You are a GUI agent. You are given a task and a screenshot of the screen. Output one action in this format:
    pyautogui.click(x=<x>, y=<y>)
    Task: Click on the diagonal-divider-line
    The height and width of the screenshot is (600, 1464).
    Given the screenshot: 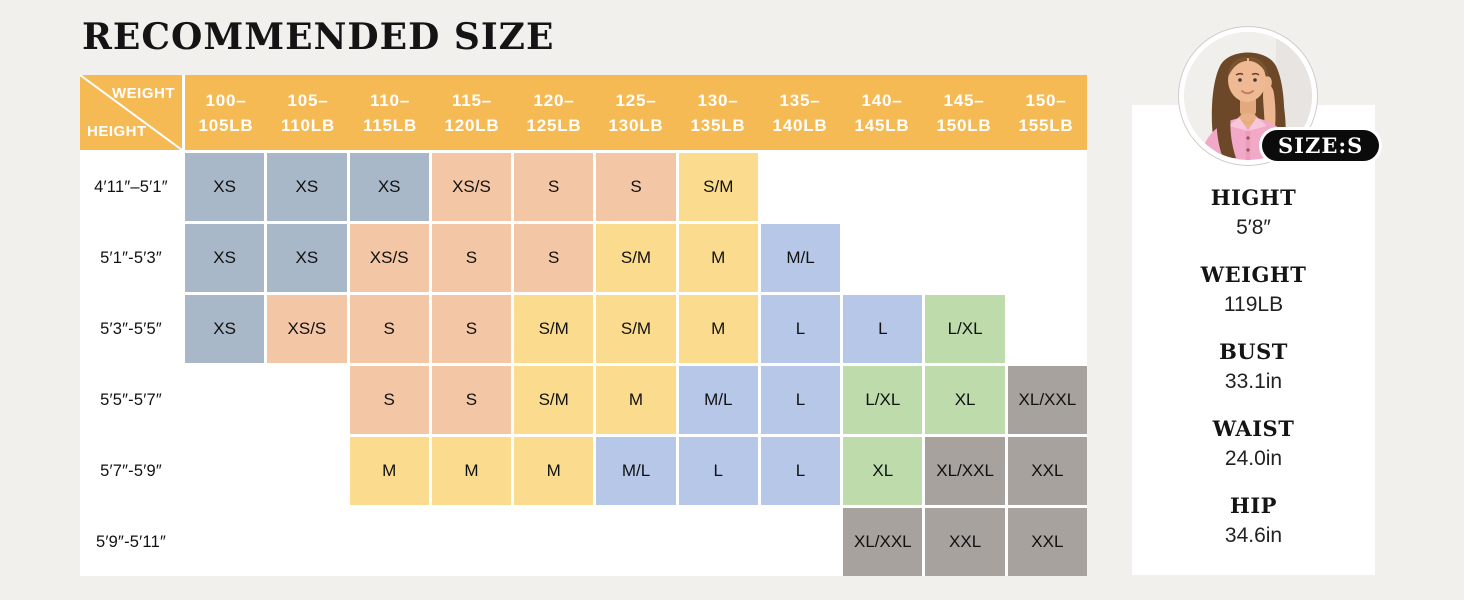 What is the action you would take?
    pyautogui.click(x=131, y=112)
    